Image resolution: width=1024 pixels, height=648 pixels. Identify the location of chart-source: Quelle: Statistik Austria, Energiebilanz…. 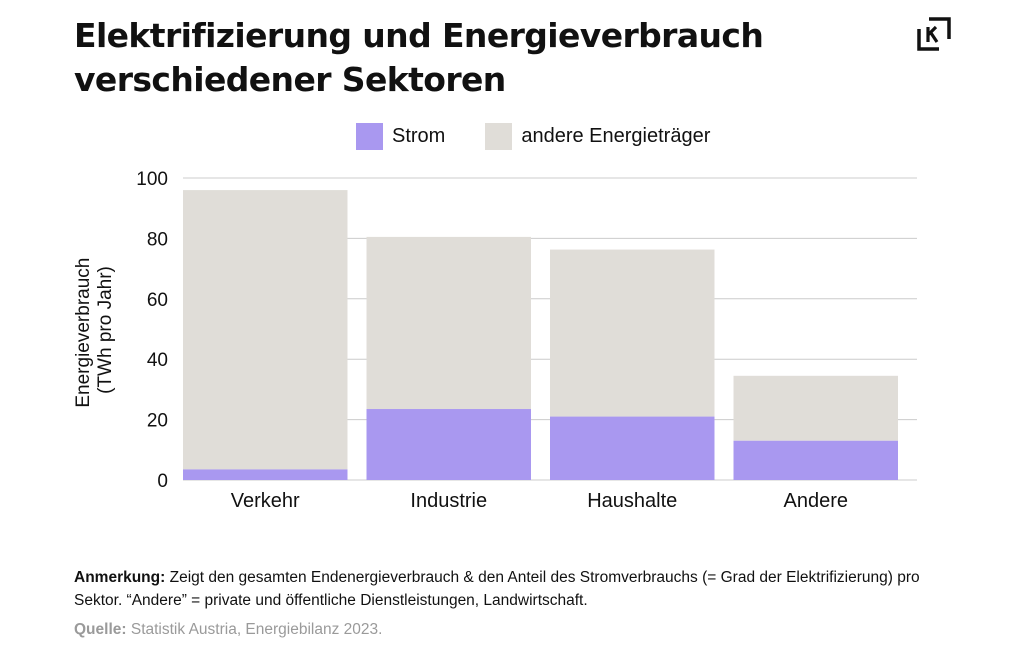
(228, 630).